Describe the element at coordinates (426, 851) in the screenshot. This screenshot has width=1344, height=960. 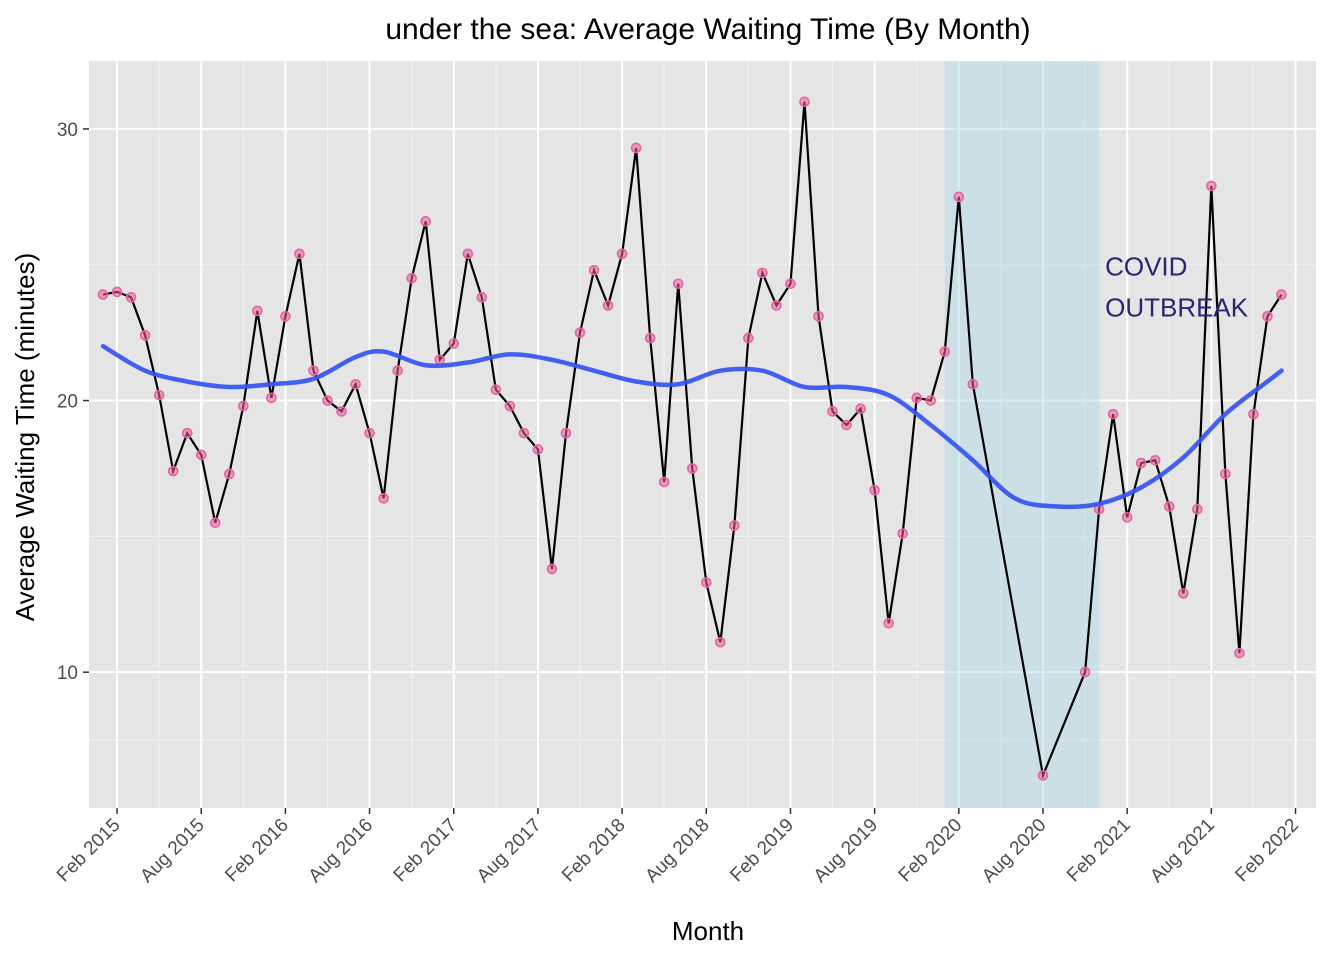
I see `x-tick-label: Feb 2017` at that location.